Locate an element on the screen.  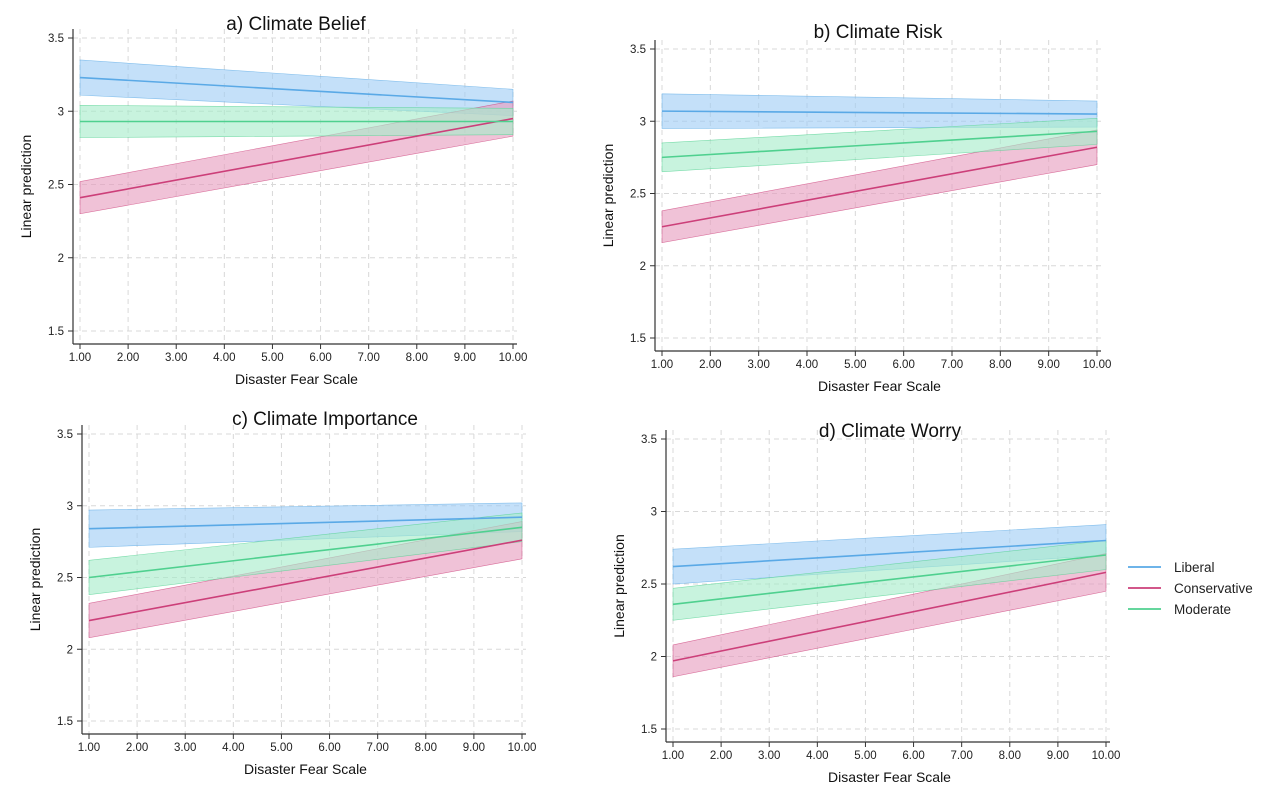
legend-label-liberal: Liberal is located at coordinates (1194, 567).